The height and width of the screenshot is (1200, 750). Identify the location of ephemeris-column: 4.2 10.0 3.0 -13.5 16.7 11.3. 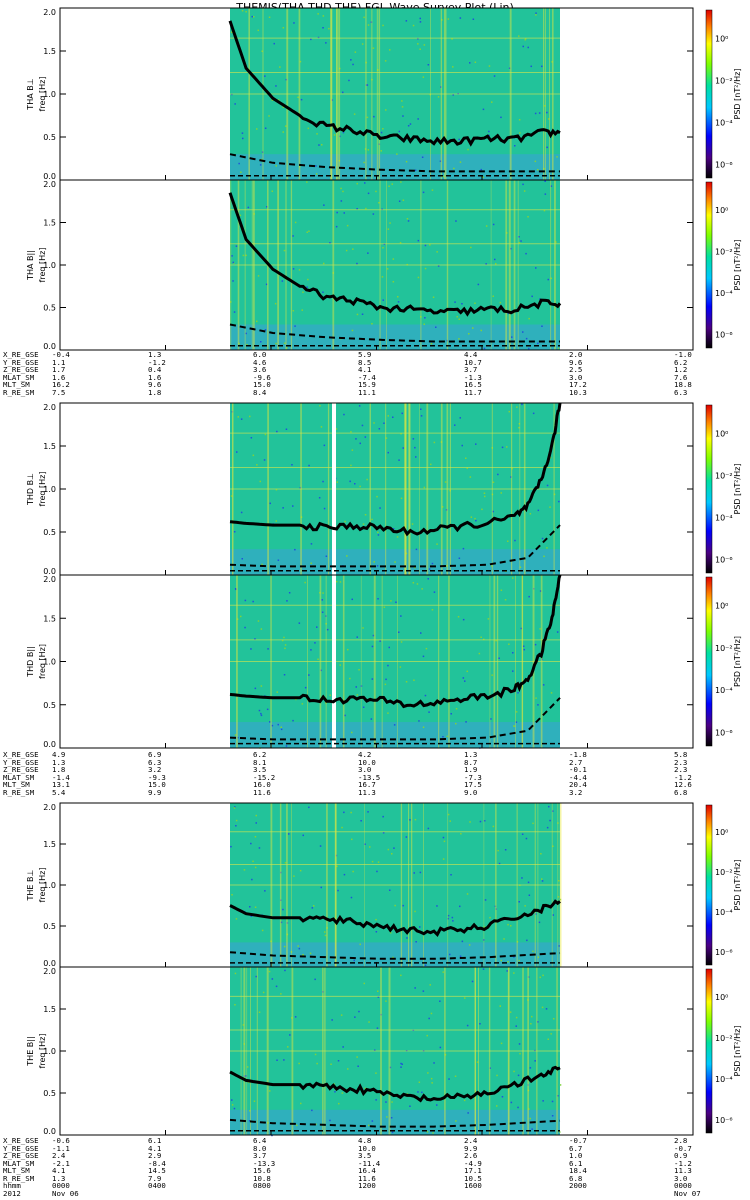
(369, 773).